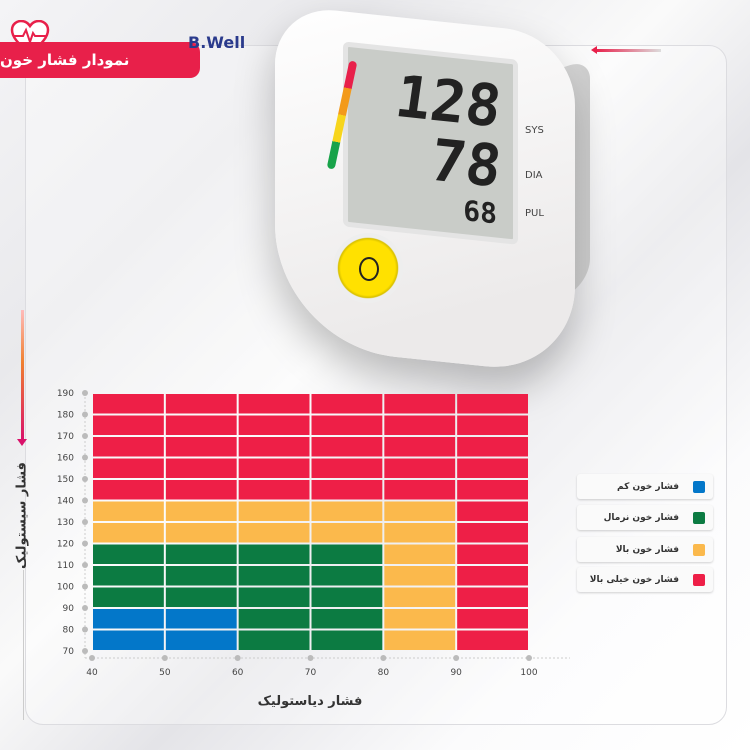 The width and height of the screenshot is (750, 750). Describe the element at coordinates (69, 652) in the screenshot. I see `y-tick-label: 70` at that location.